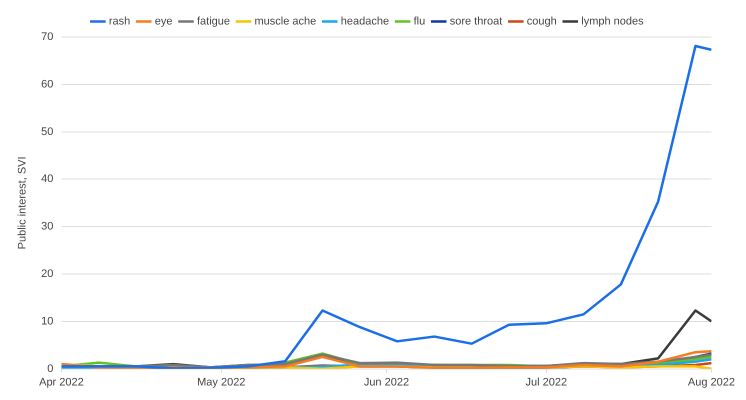  Describe the element at coordinates (420, 22) in the screenshot. I see `legend-label: flu` at that location.